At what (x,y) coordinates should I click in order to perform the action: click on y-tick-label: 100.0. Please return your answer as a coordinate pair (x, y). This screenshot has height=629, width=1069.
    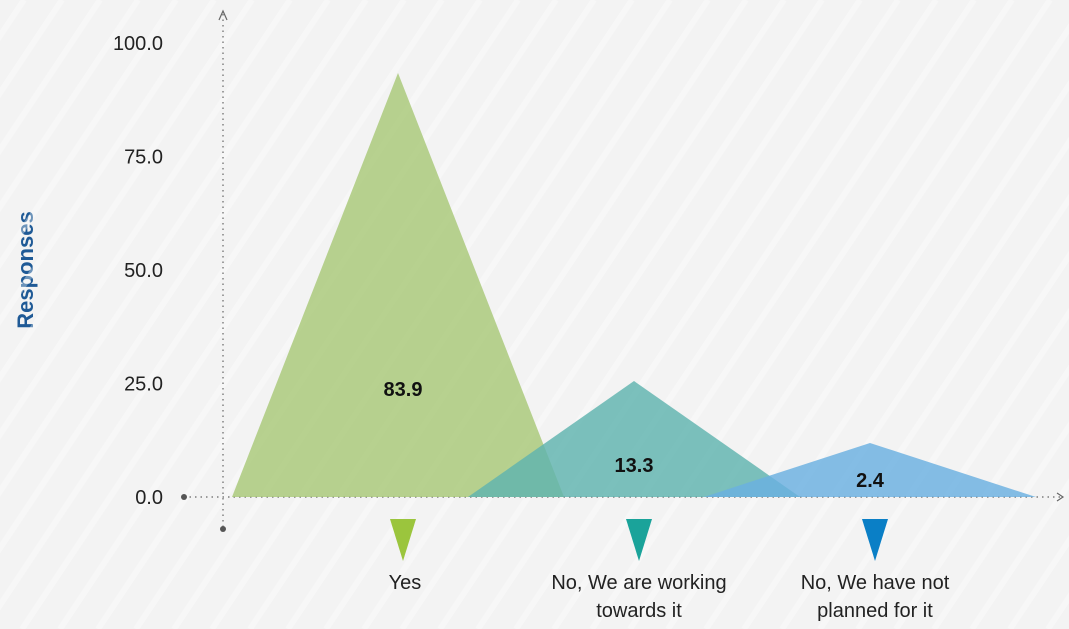
    Looking at the image, I should click on (138, 44).